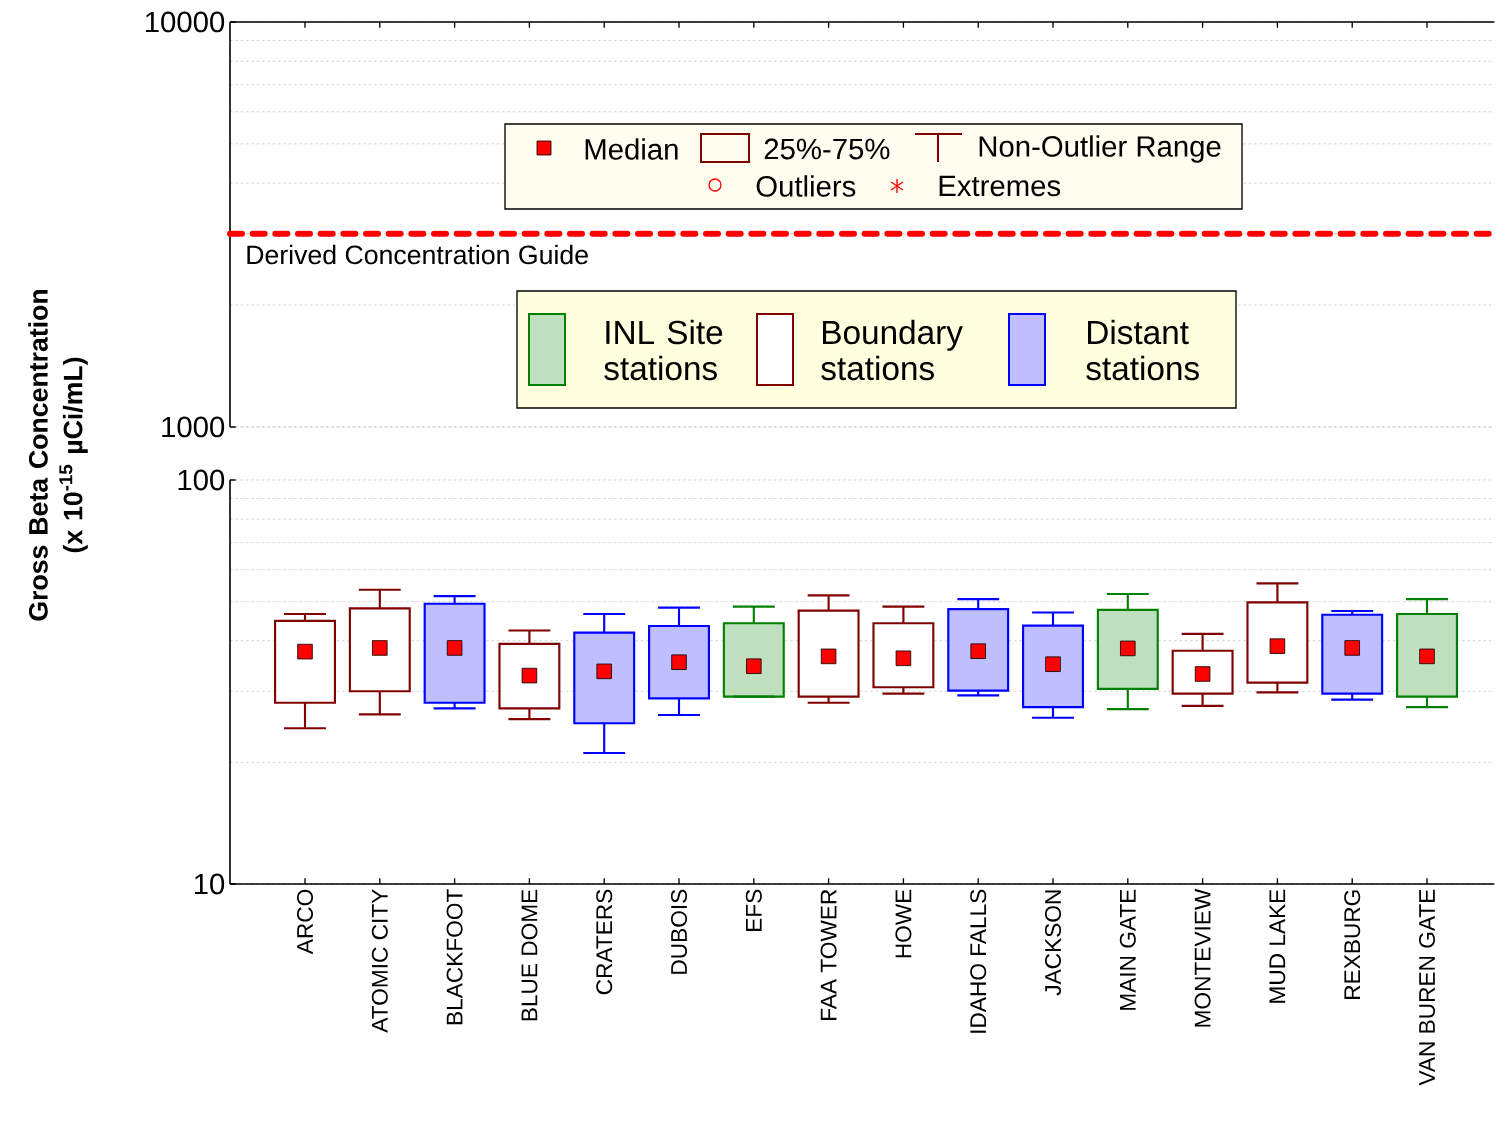  What do you see at coordinates (1127, 949) in the screenshot?
I see `x-tick-label: MAIN GATE` at bounding box center [1127, 949].